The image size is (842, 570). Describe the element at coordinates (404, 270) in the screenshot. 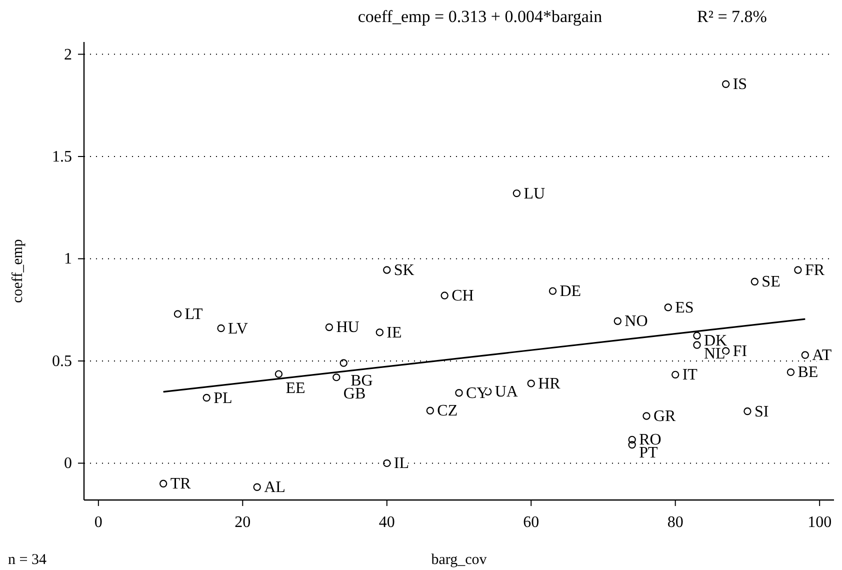

I see `annotation: SK` at that location.